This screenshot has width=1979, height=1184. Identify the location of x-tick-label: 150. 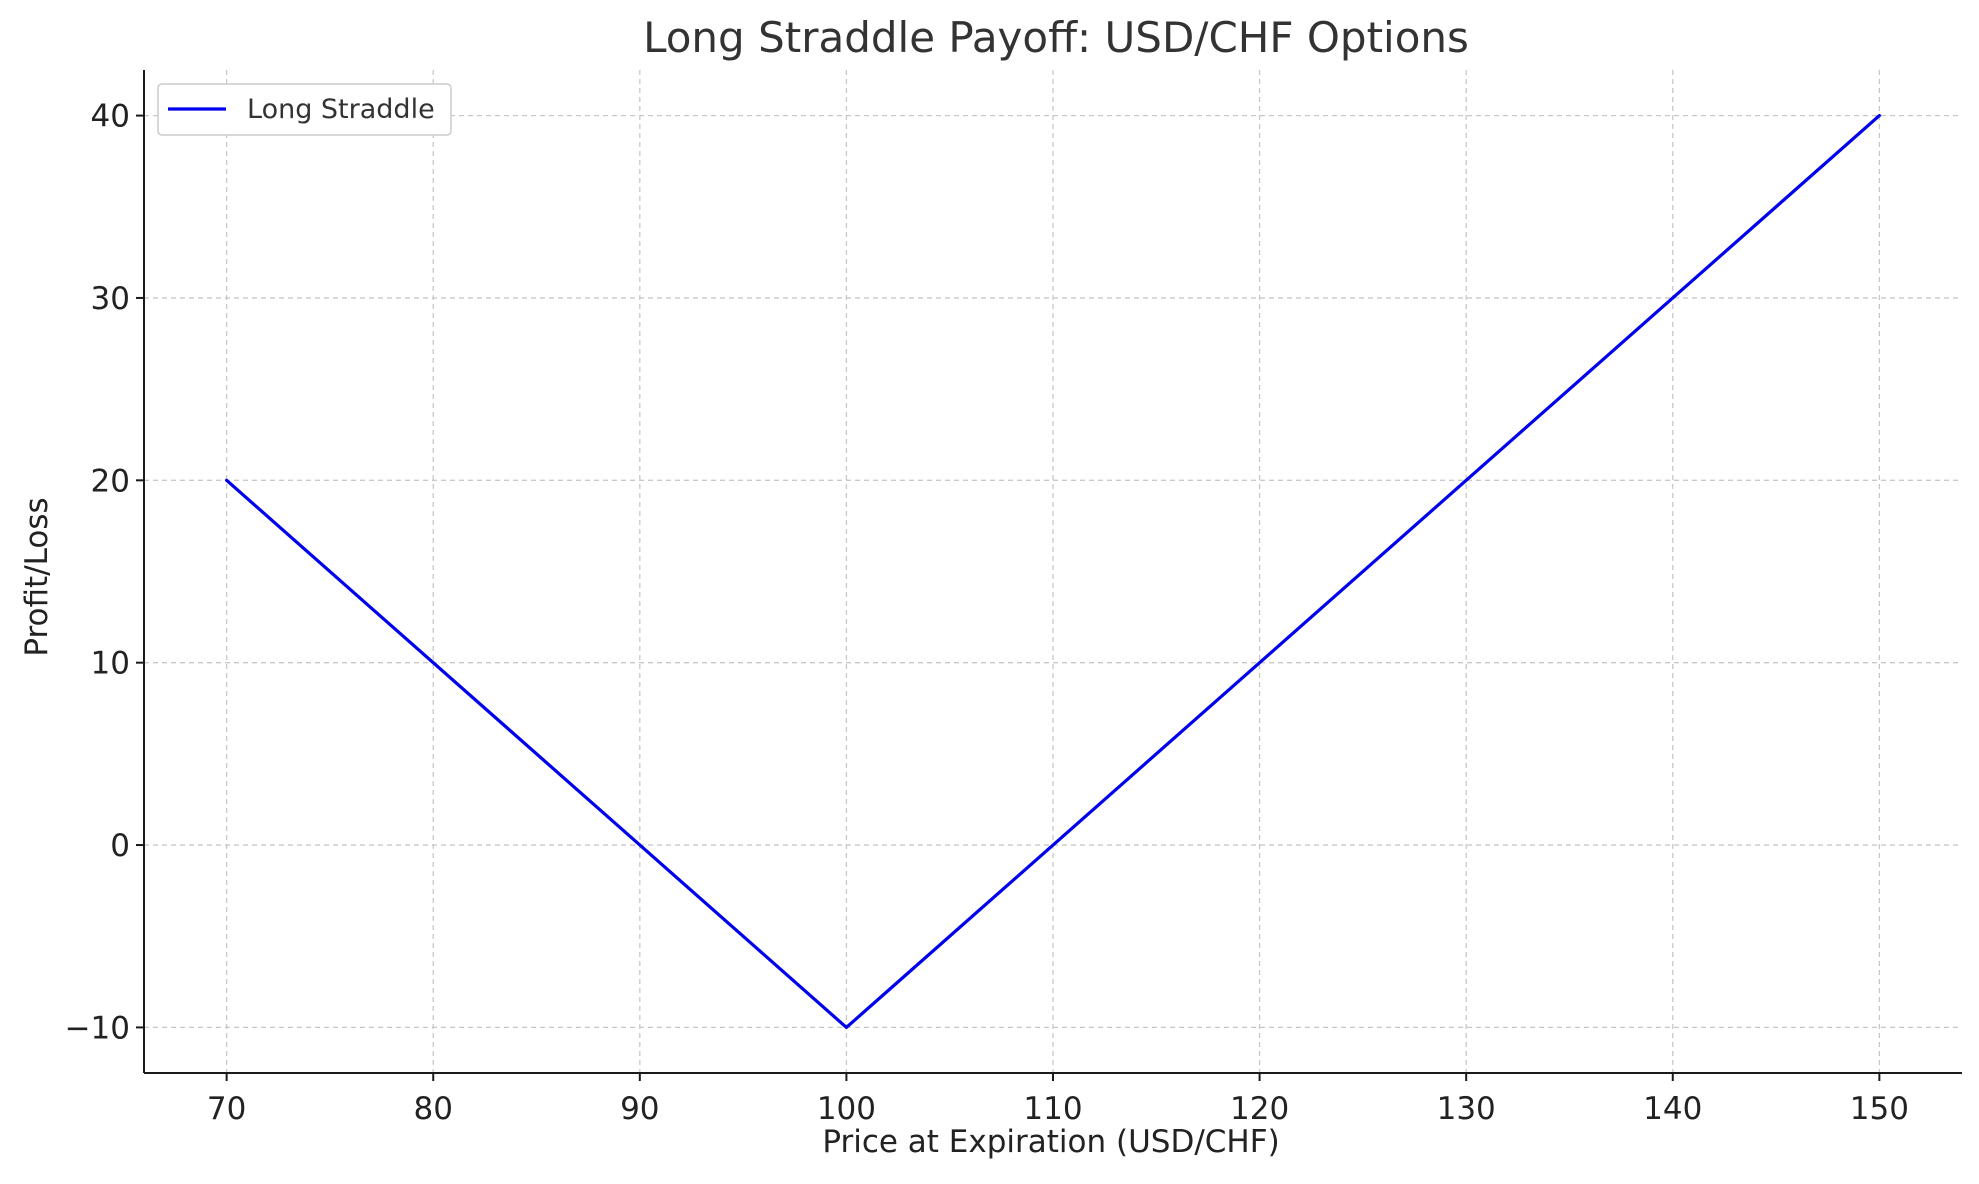
(1879, 1109).